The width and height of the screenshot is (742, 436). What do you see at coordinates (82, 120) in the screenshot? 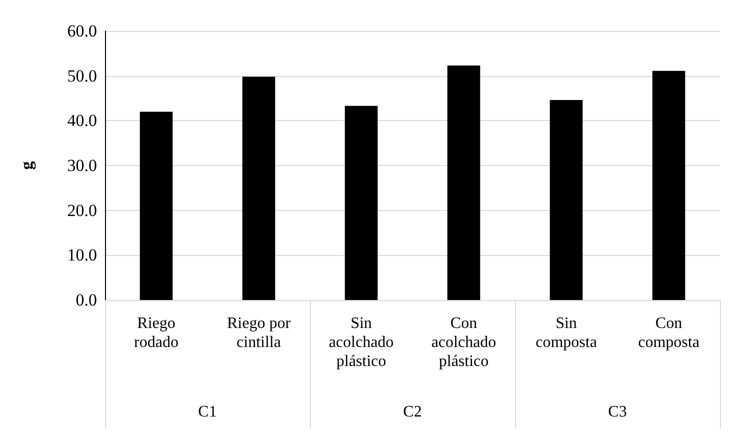
I see `y-tick-label: 40.0` at bounding box center [82, 120].